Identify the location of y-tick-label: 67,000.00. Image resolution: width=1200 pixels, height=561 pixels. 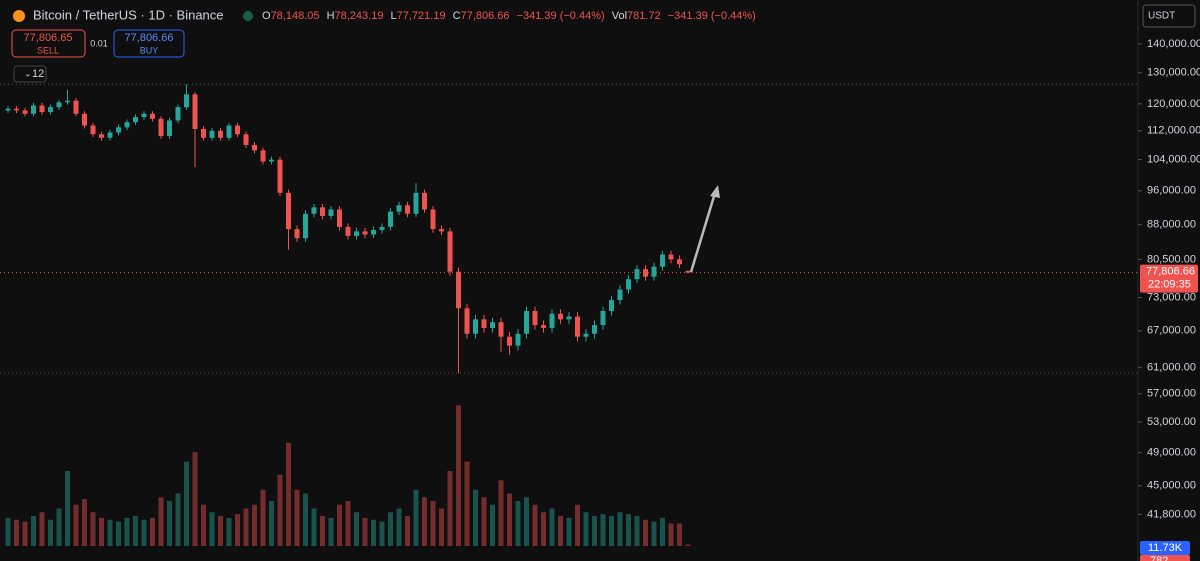
(1171, 331).